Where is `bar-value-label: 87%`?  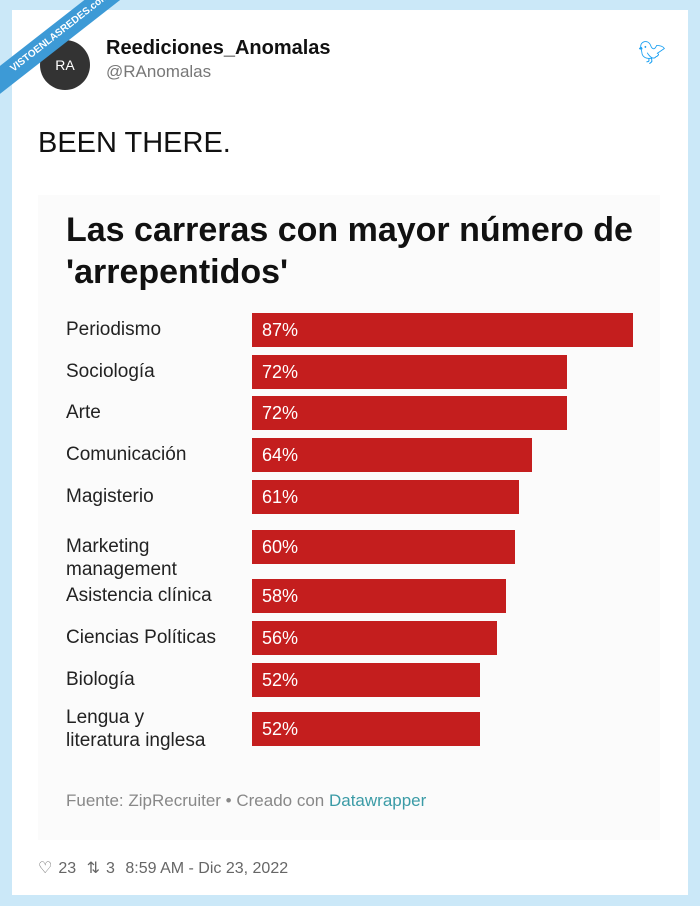
bar-value-label: 87% is located at coordinates (280, 330).